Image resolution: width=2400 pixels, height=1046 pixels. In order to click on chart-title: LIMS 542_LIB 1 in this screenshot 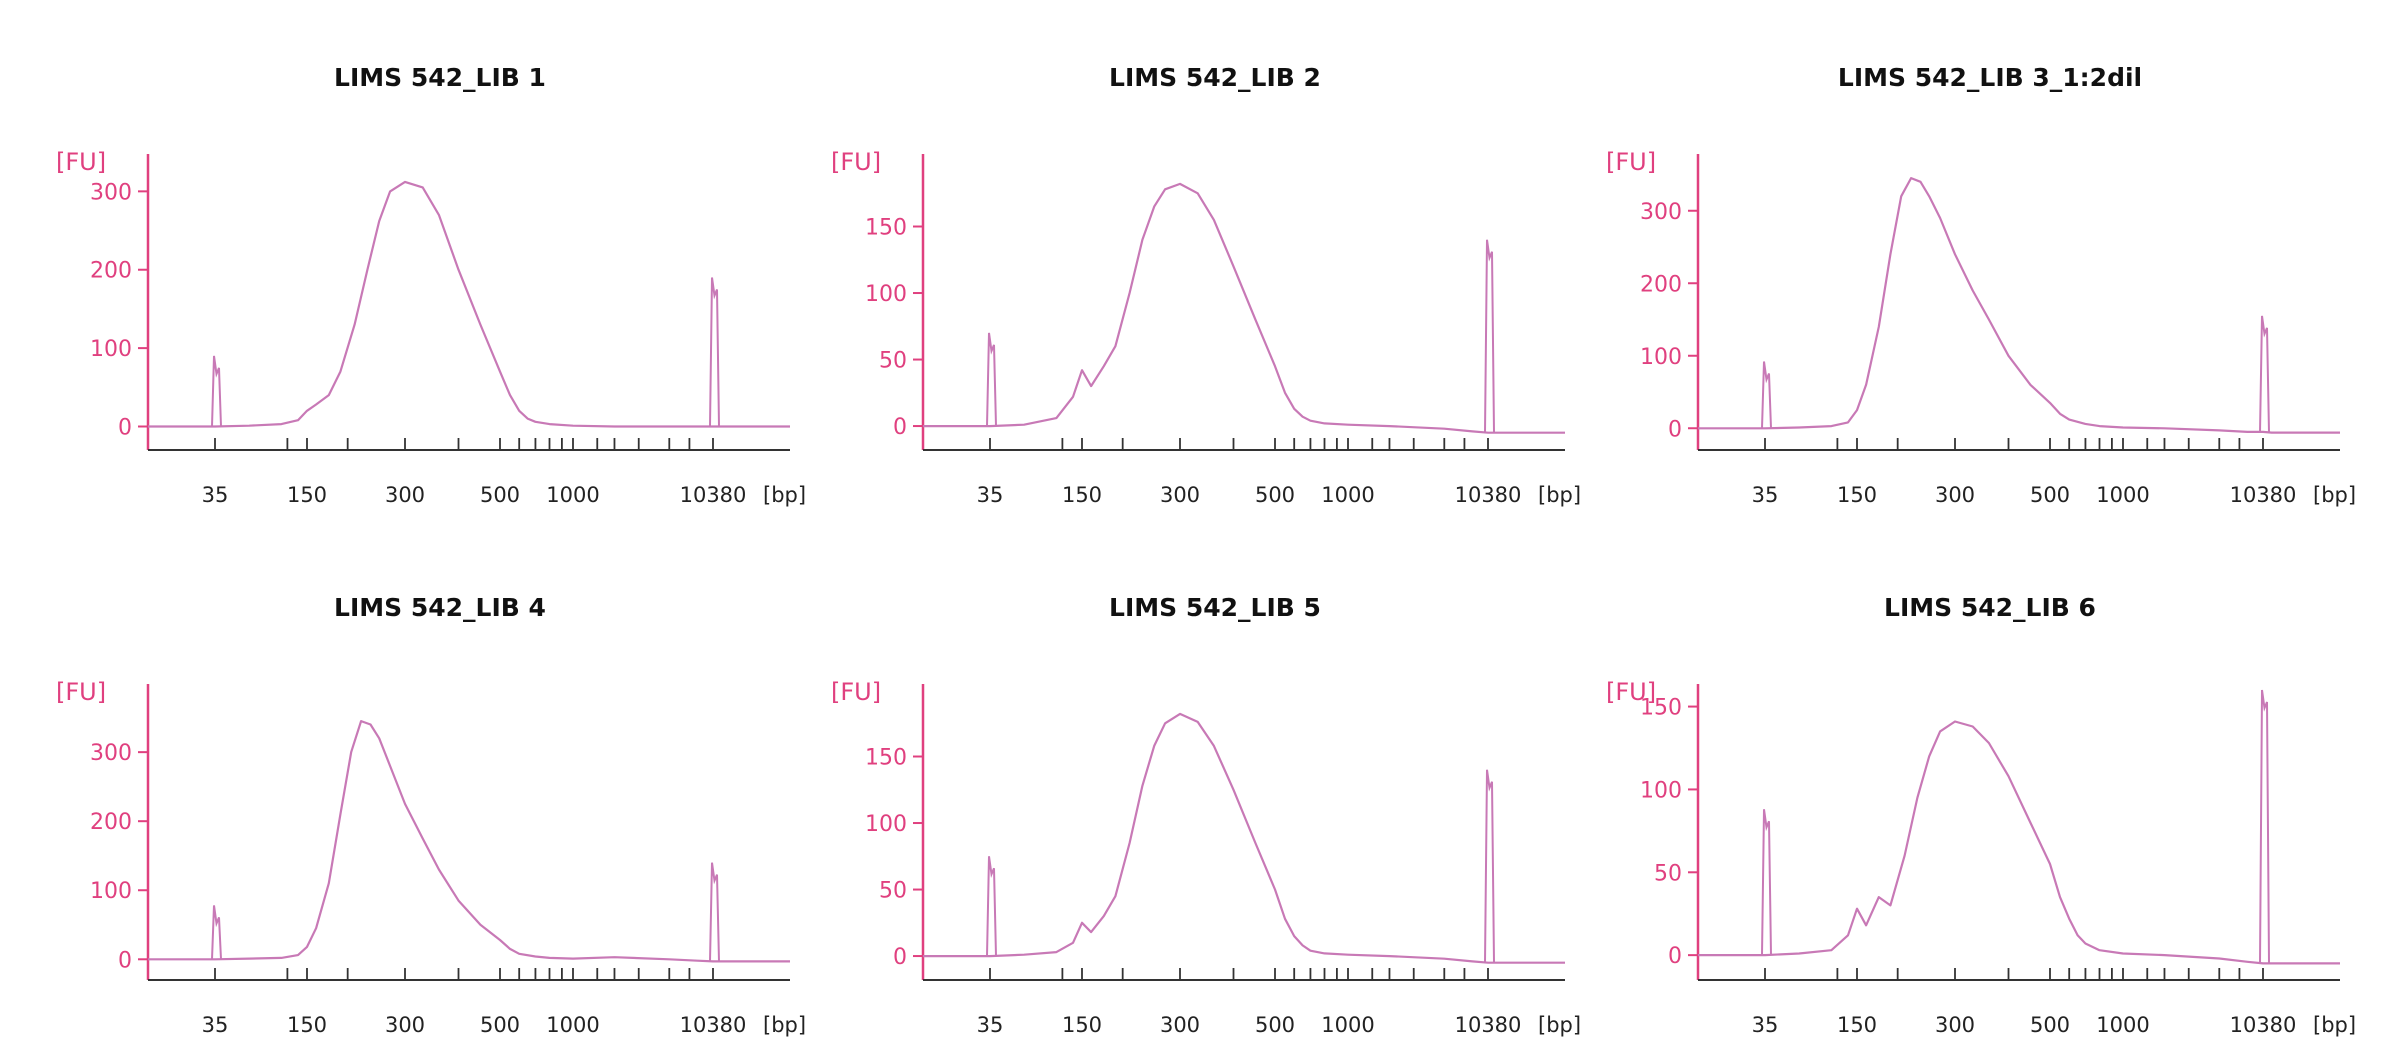, I will do `click(440, 77)`.